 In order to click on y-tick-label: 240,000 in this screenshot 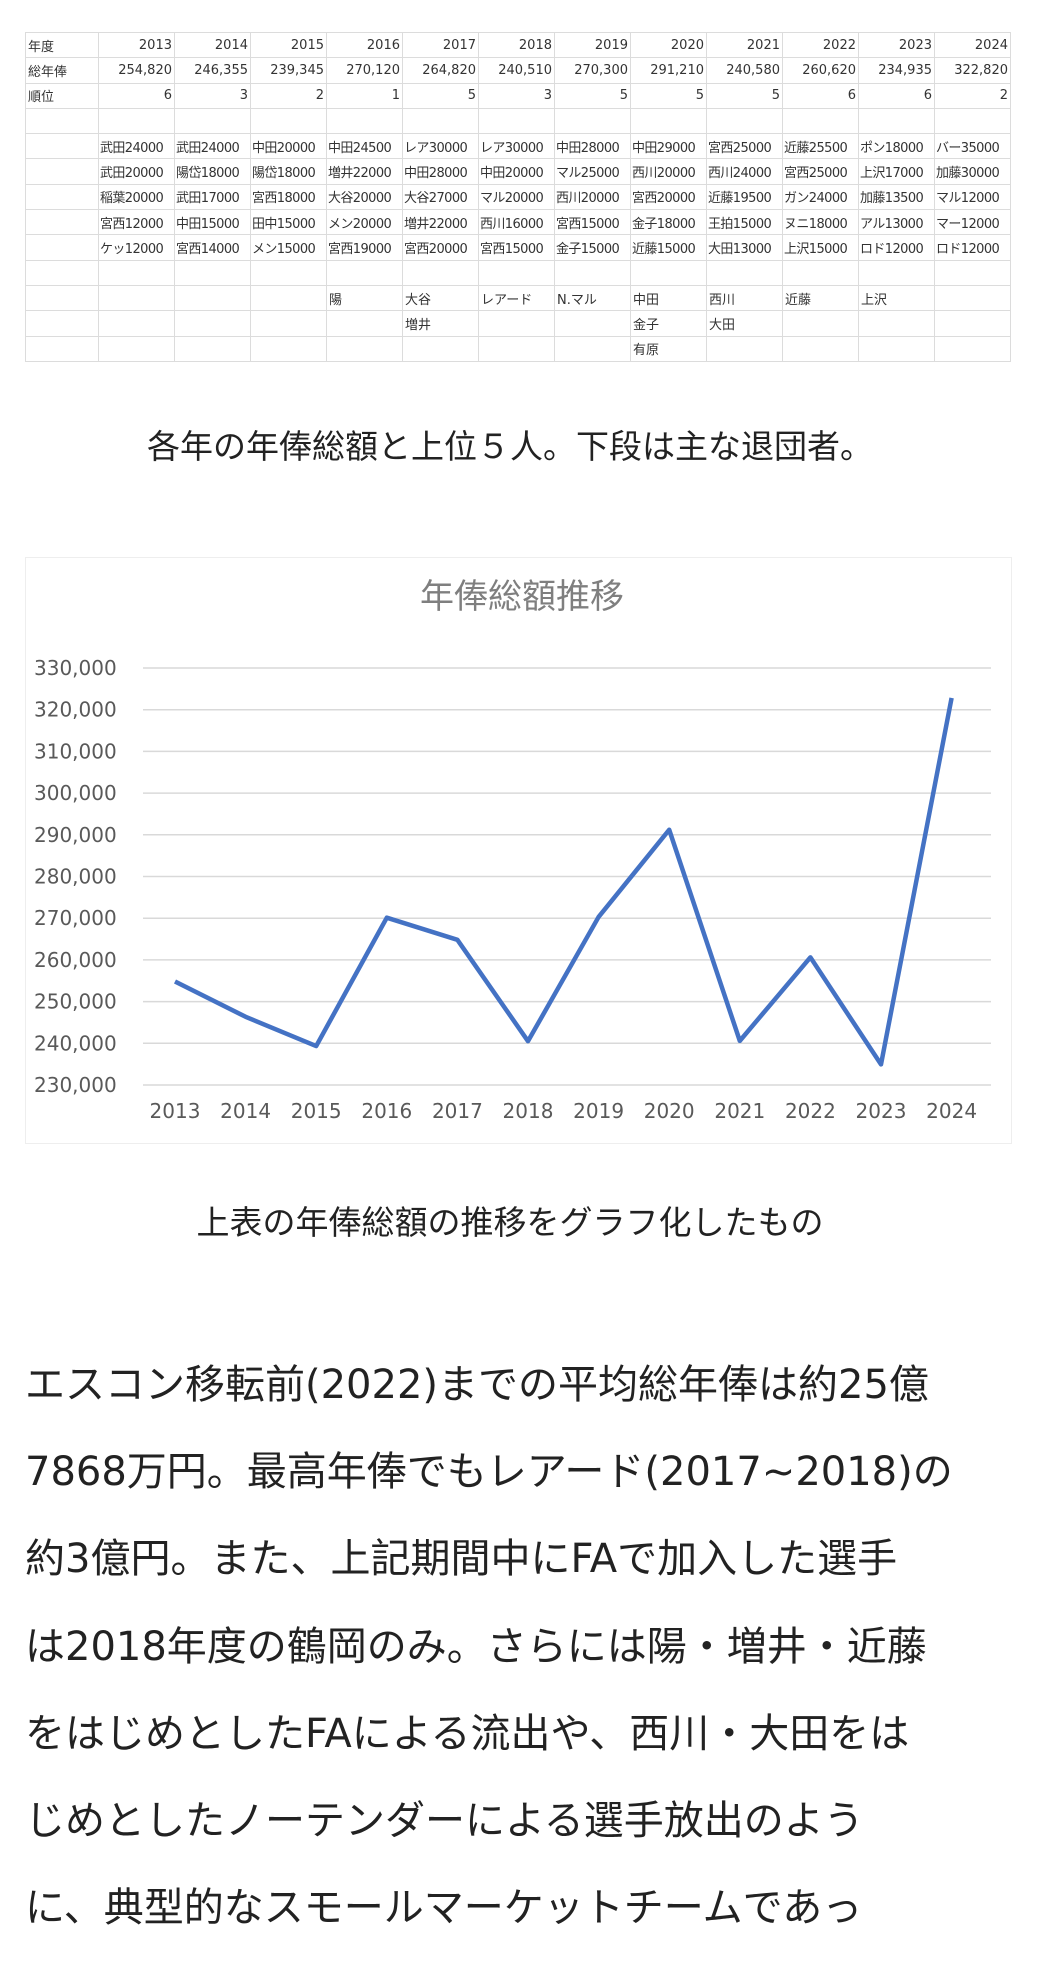, I will do `click(75, 1043)`.